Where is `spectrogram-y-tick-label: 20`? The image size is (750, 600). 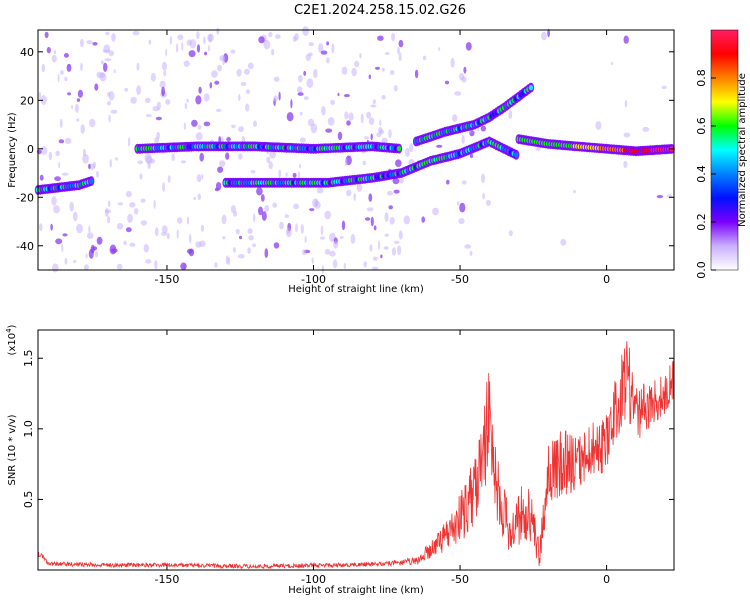 spectrogram-y-tick-label: 20 is located at coordinates (27, 100).